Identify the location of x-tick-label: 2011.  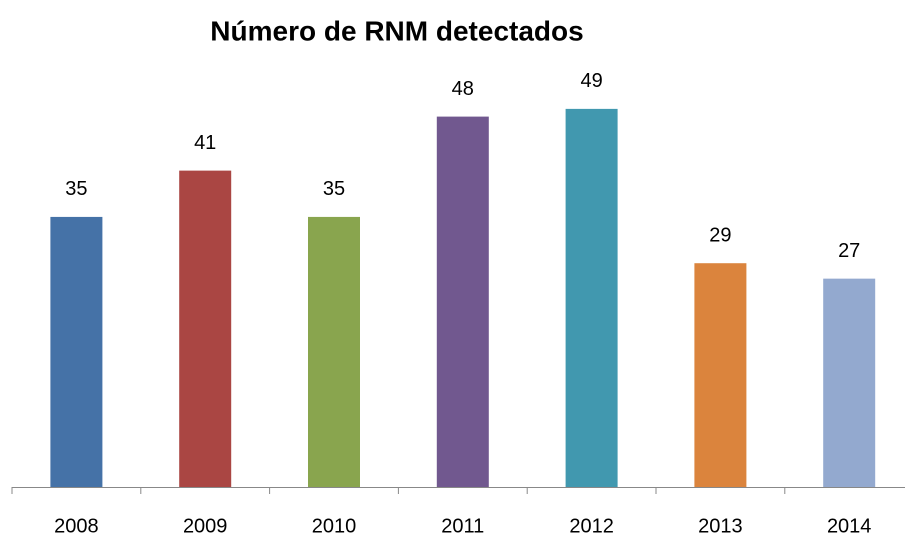
(462, 526).